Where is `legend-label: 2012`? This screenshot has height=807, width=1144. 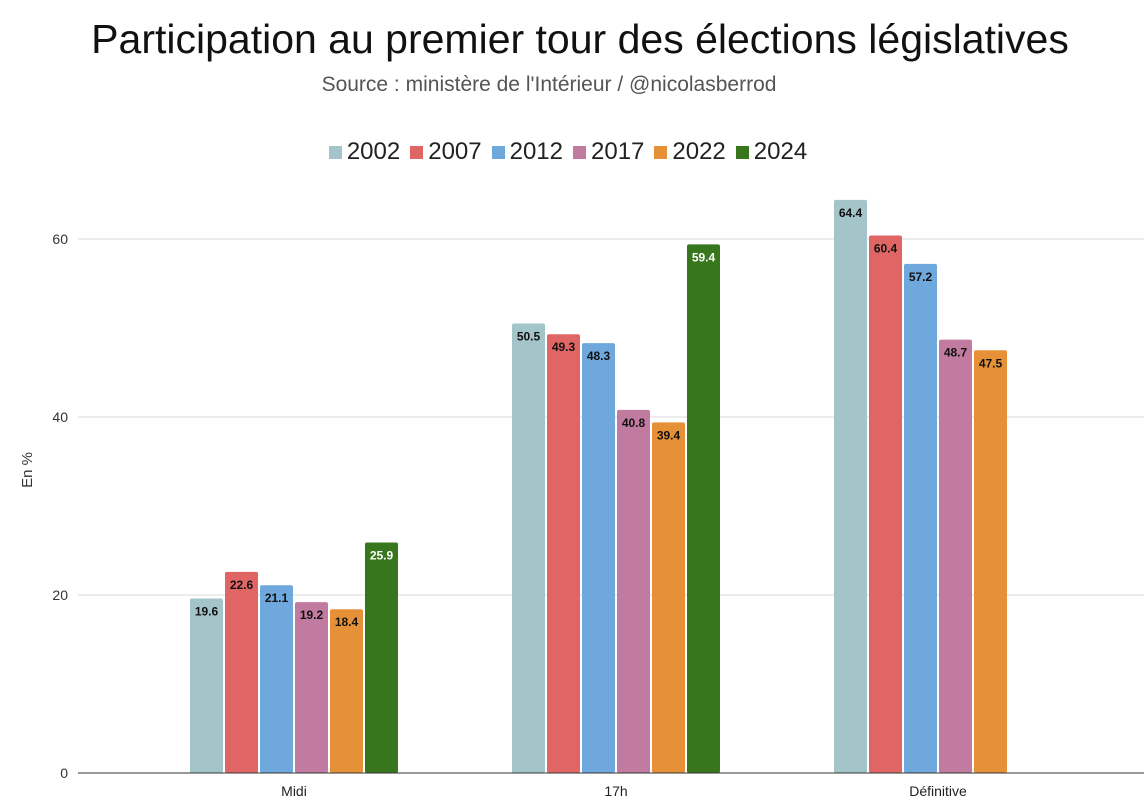
legend-label: 2012 is located at coordinates (536, 151).